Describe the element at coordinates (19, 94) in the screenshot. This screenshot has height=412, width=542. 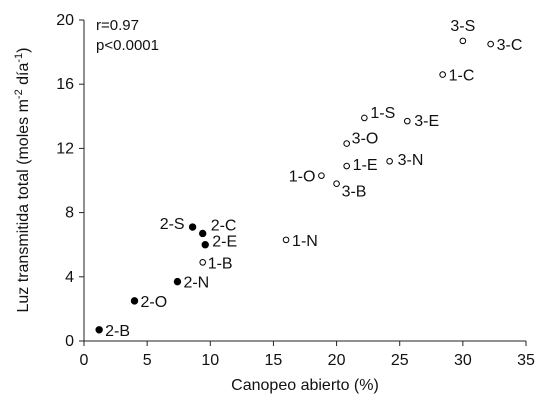
I see `y-axis-label-exponent: -2` at that location.